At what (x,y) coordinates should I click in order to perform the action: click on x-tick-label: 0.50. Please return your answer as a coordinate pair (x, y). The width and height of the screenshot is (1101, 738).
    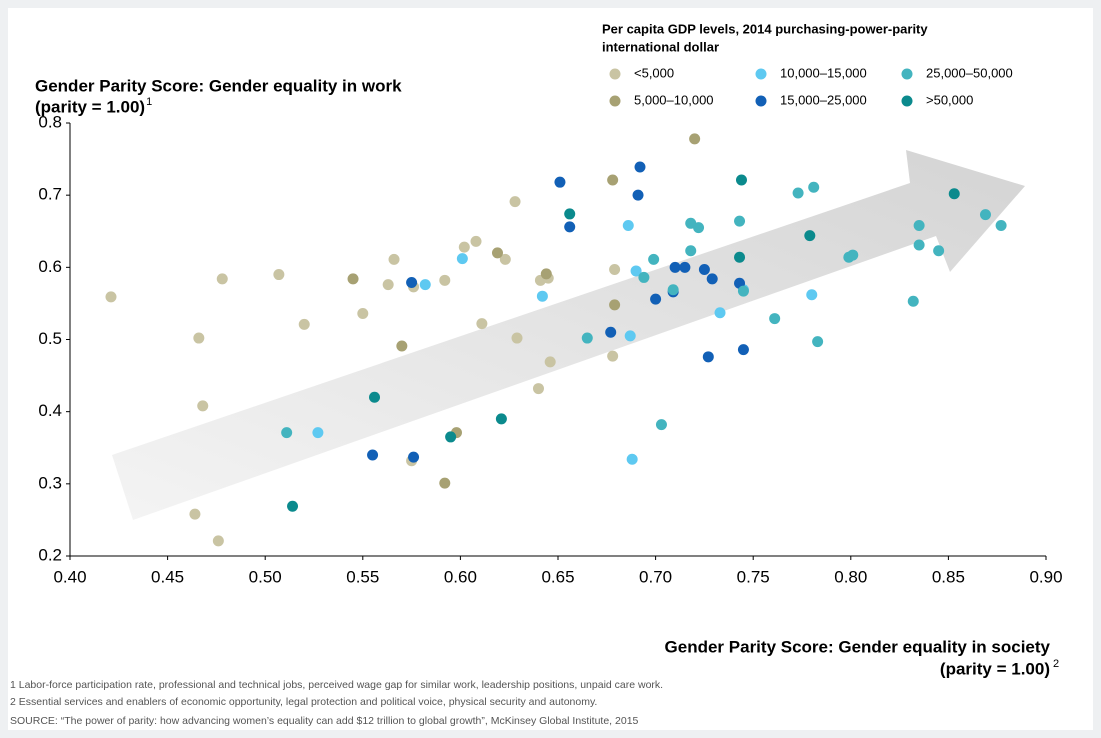
    Looking at the image, I should click on (265, 576).